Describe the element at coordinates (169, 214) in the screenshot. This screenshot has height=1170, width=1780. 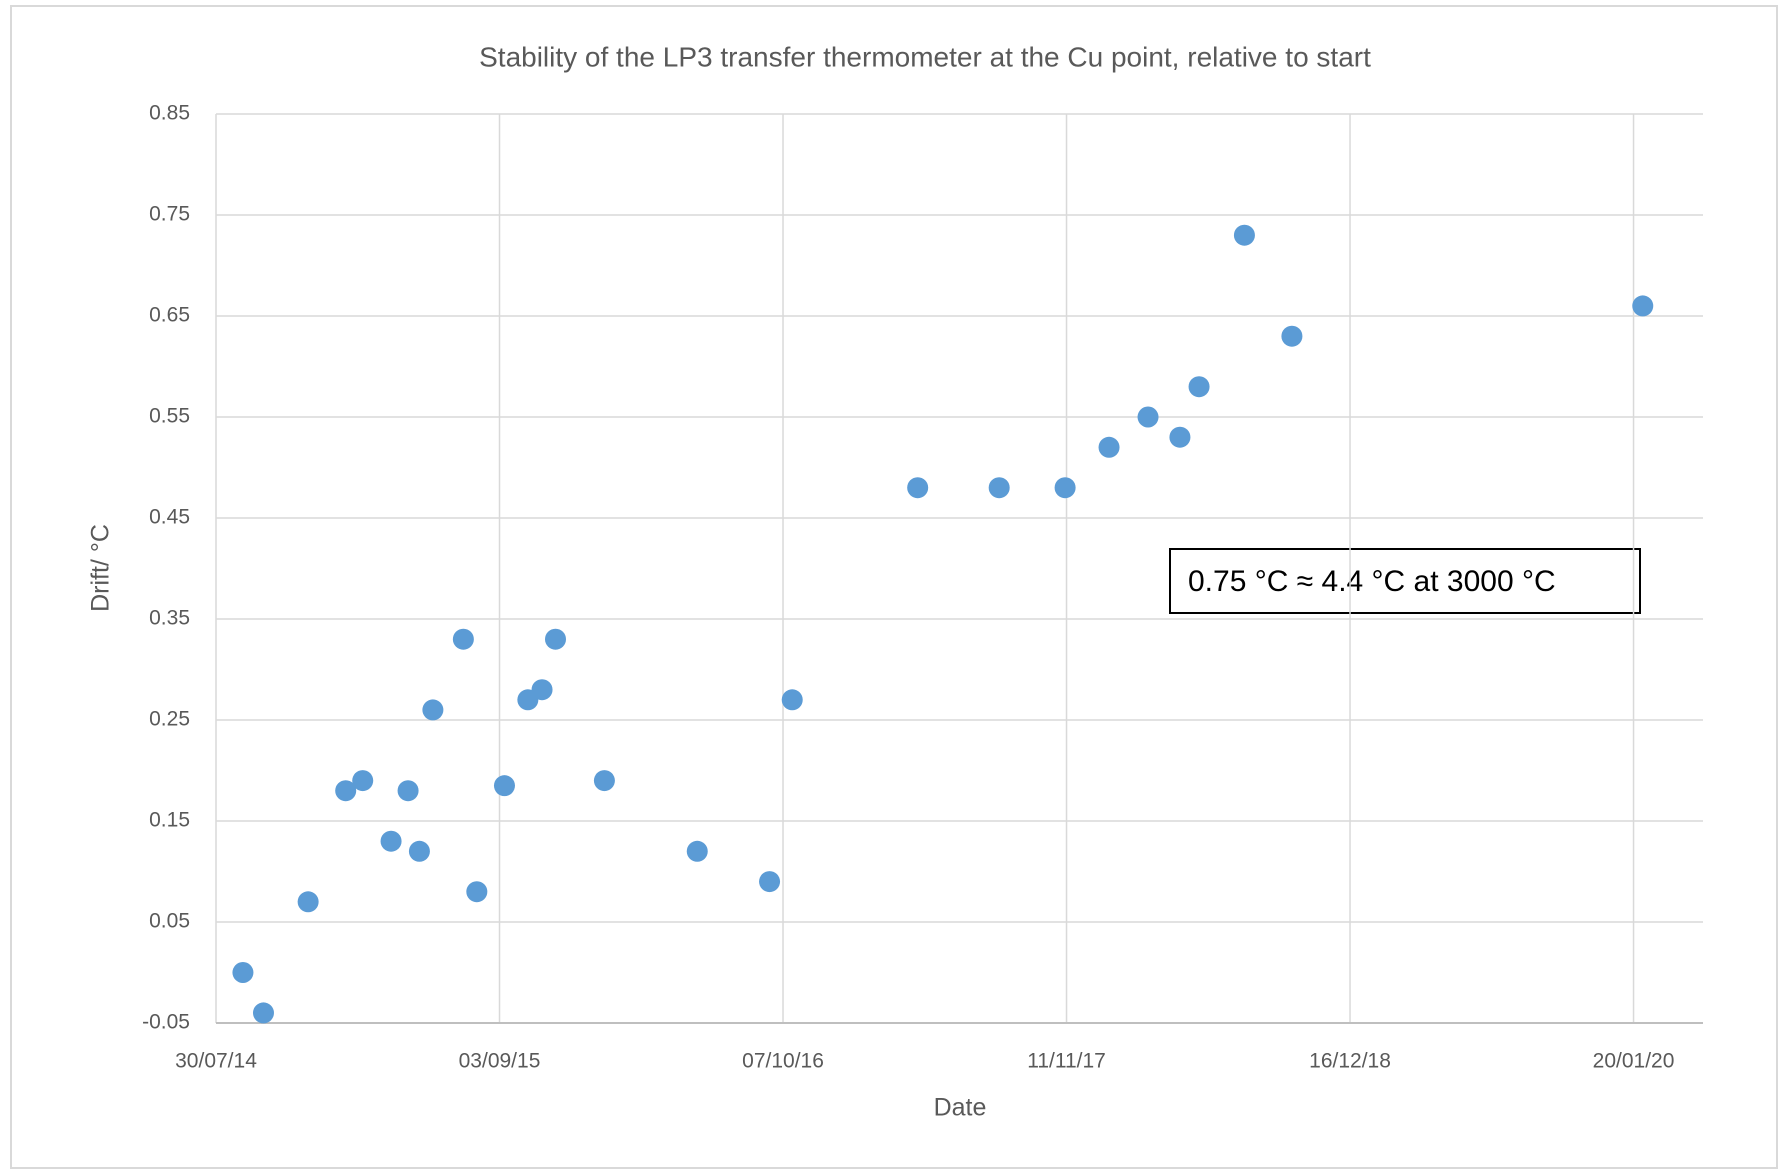
I see `y-tick-label: 0.75` at that location.